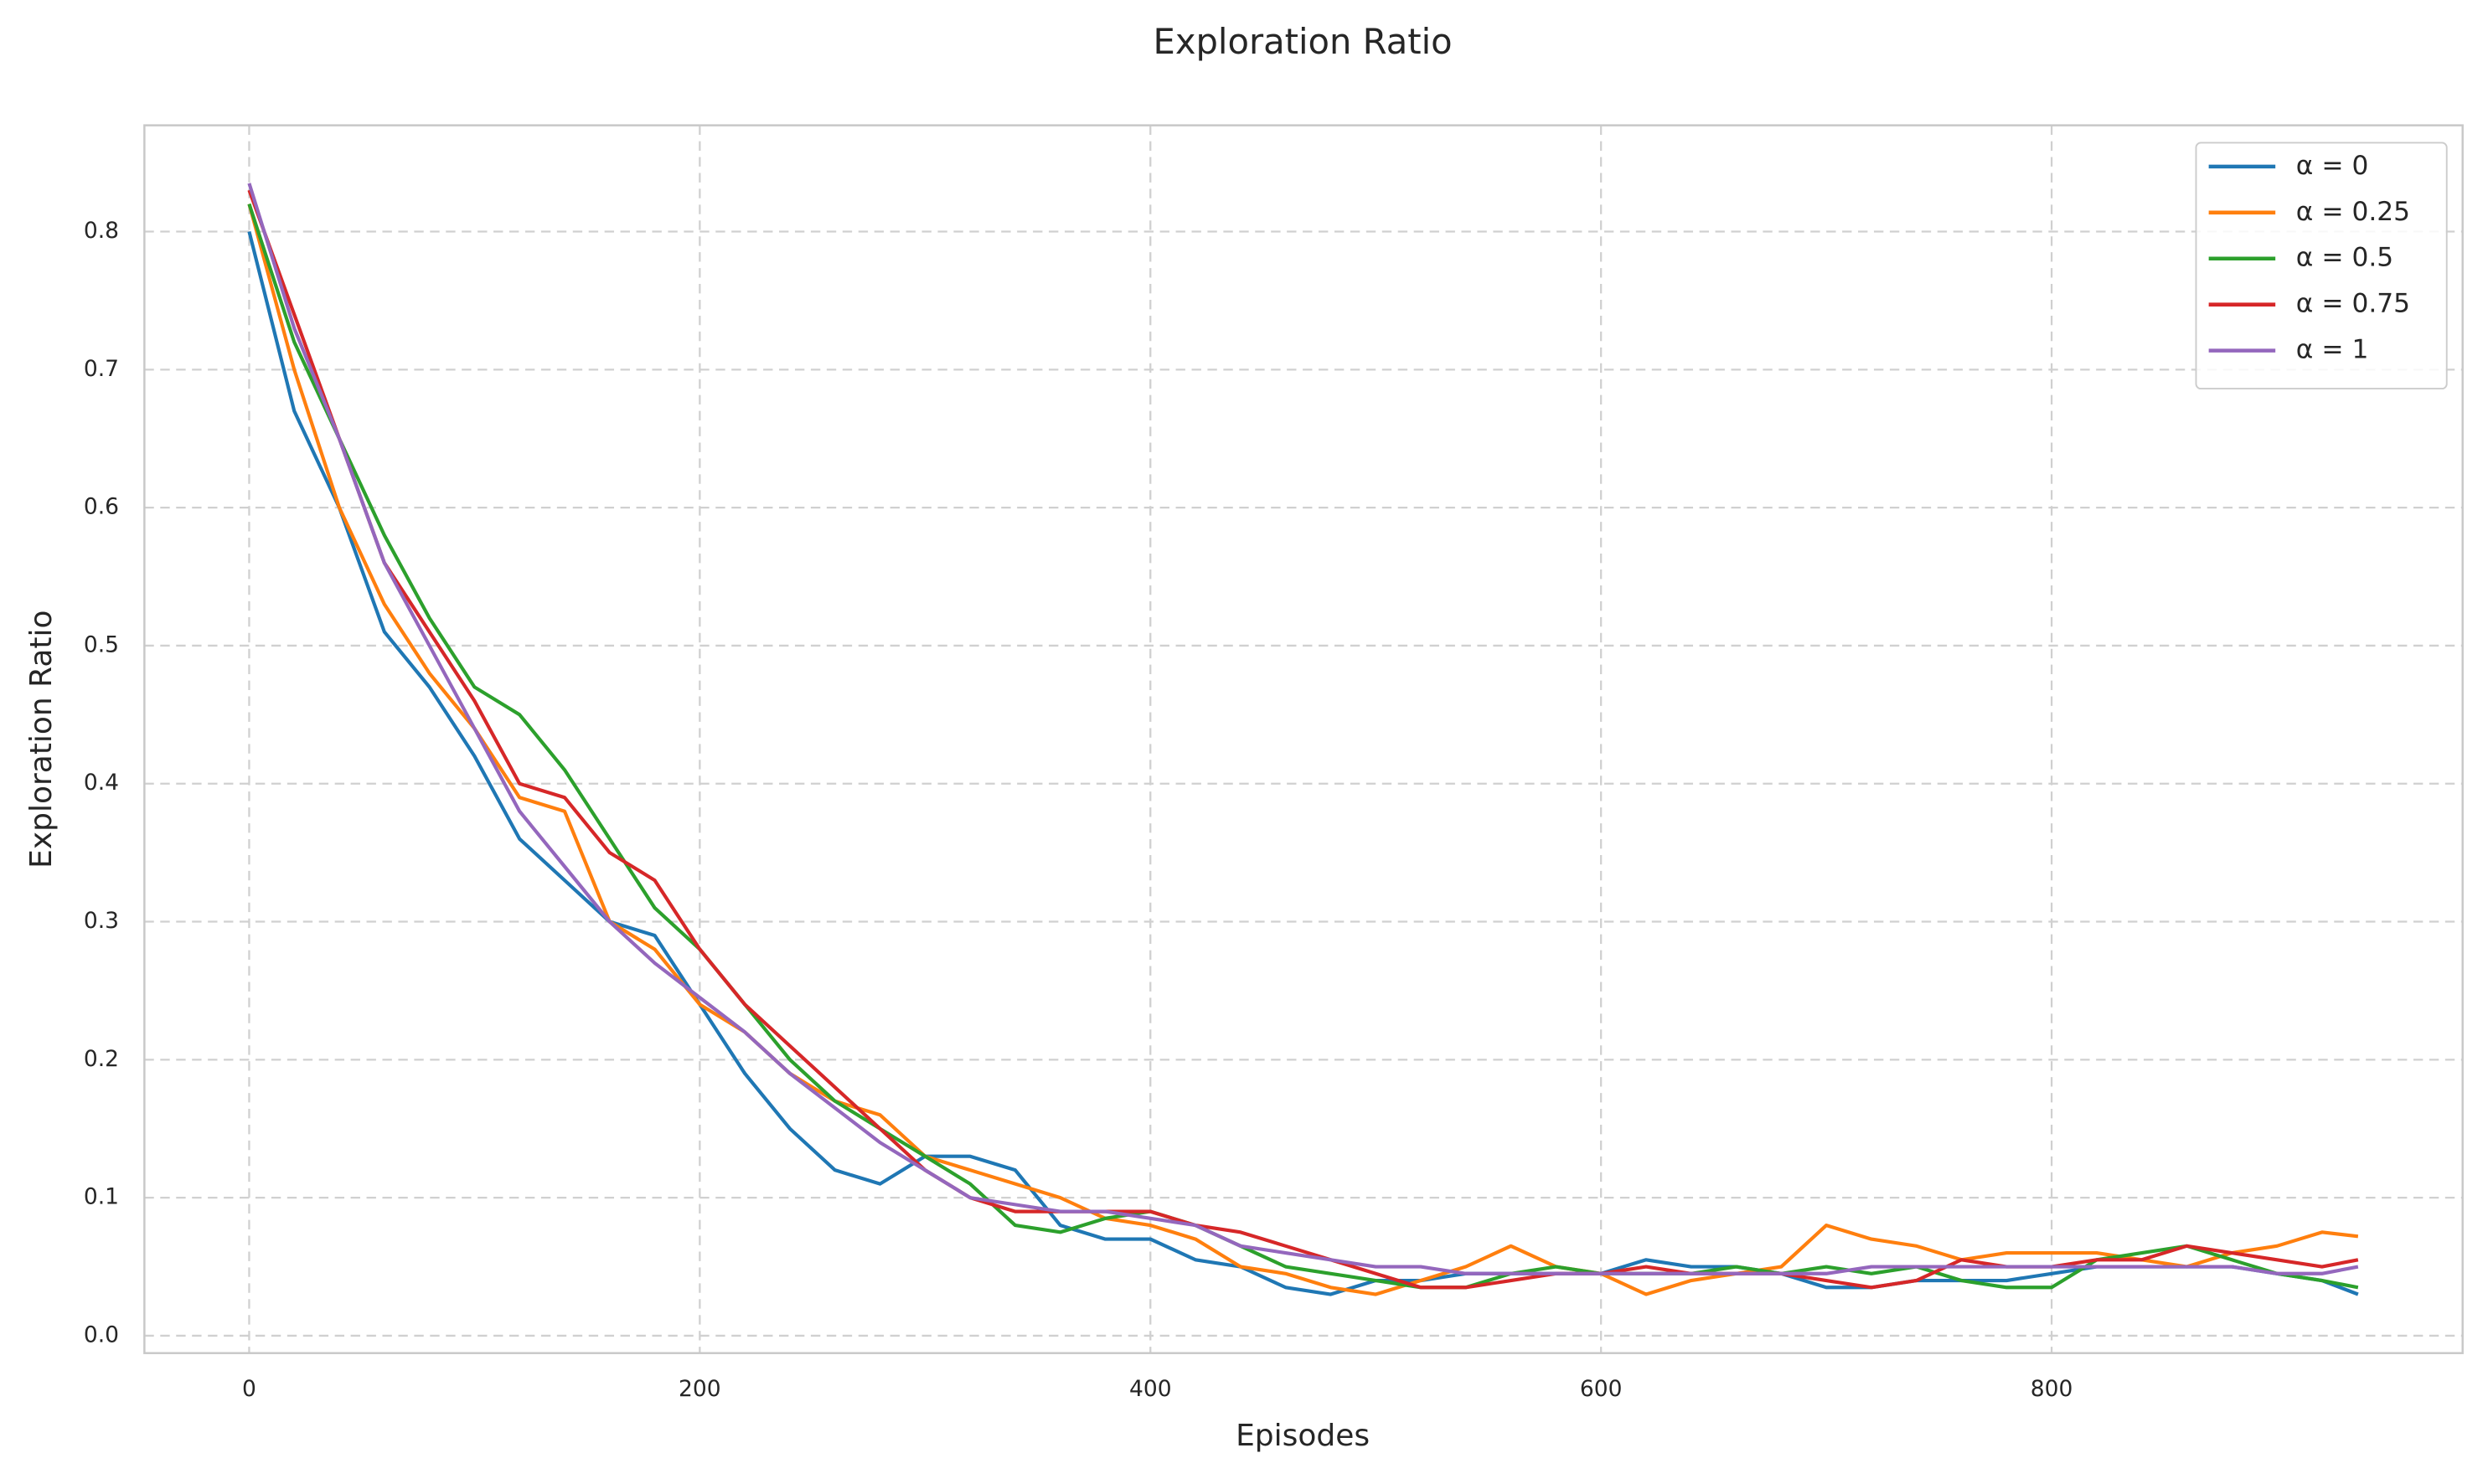  I want to click on chart-title: Exploration Ratio, so click(1303, 41).